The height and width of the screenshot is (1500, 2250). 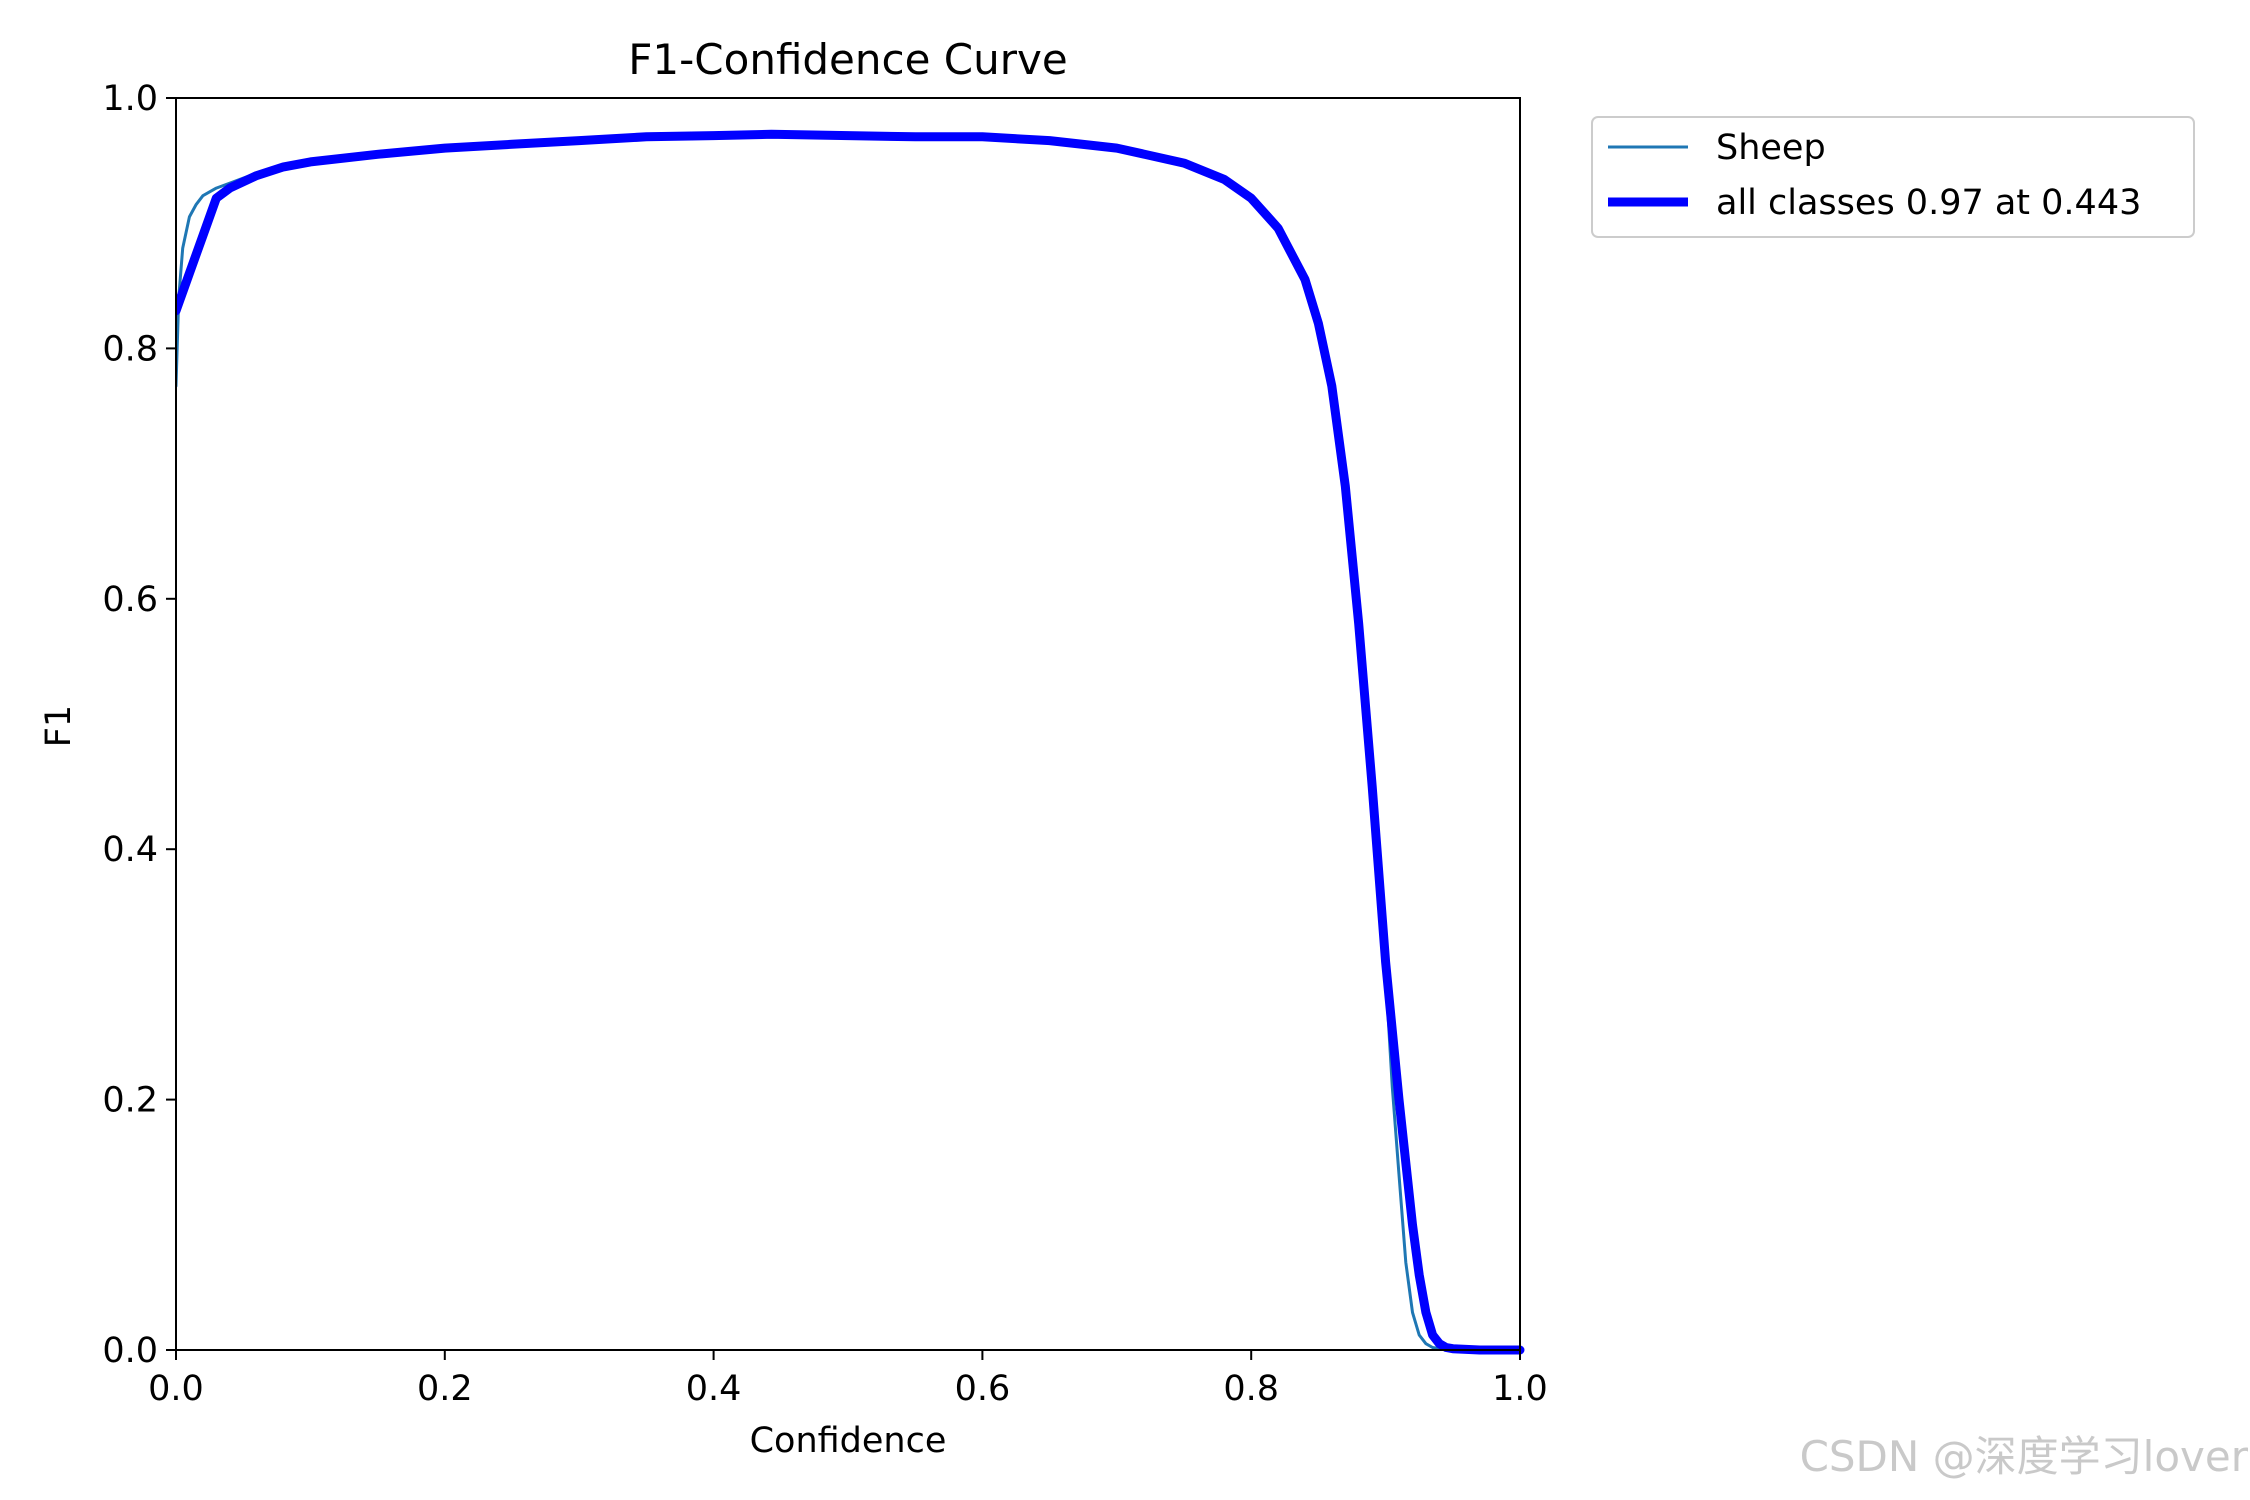 I want to click on y-axis-label: F1, so click(x=59, y=726).